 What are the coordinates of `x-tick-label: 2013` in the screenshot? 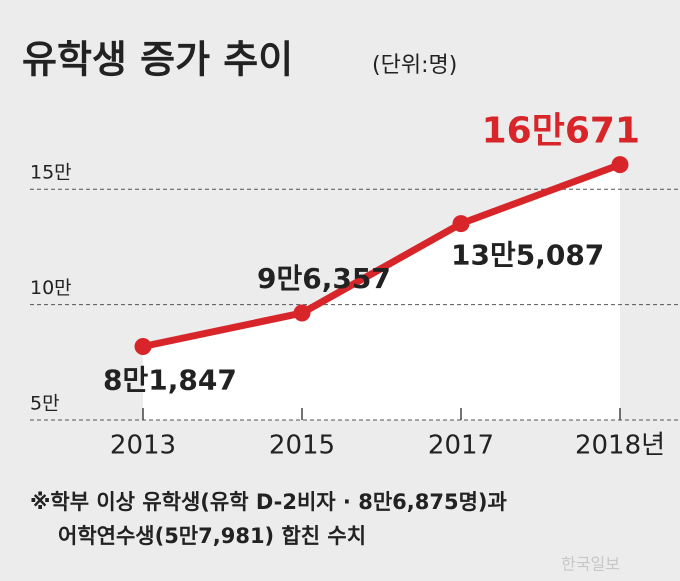 It's located at (143, 446).